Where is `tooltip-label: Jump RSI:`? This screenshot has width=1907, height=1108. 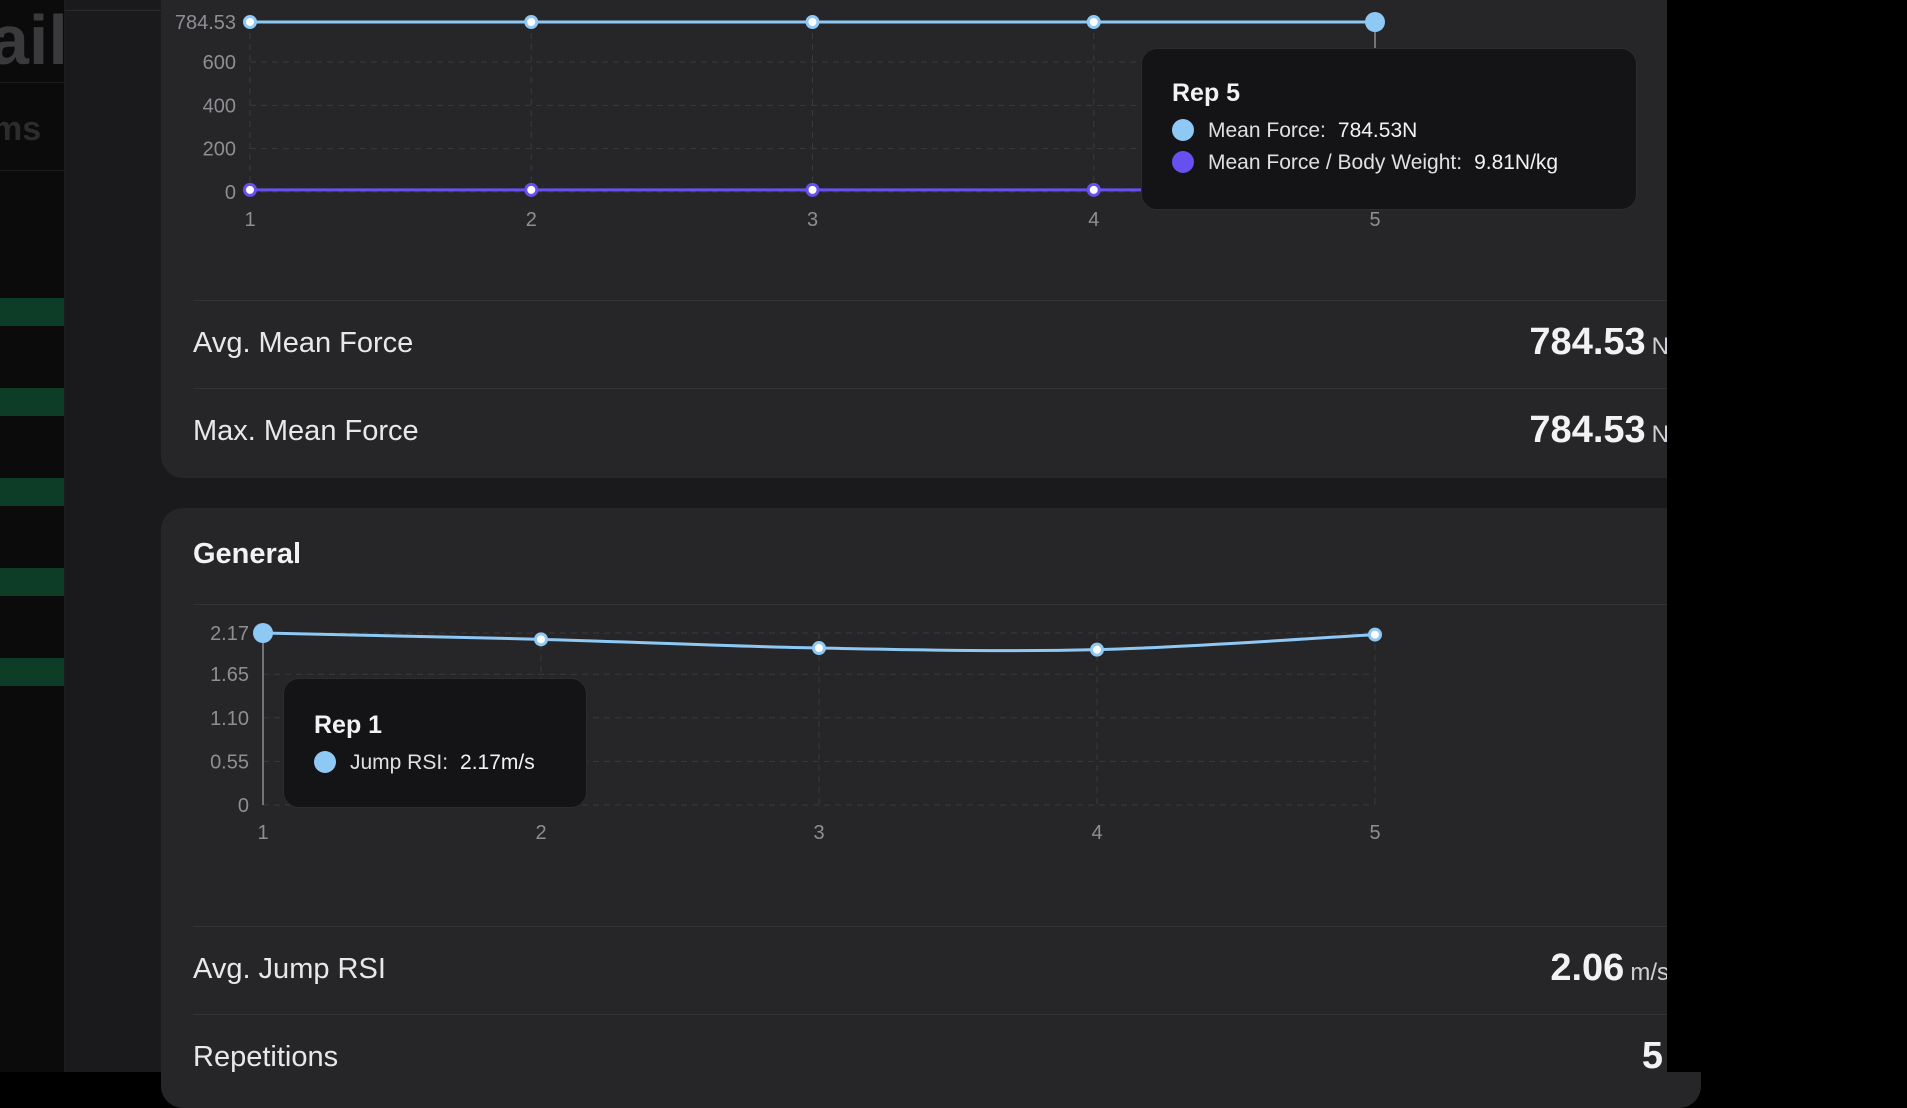
tooltip-label: Jump RSI: is located at coordinates (399, 762).